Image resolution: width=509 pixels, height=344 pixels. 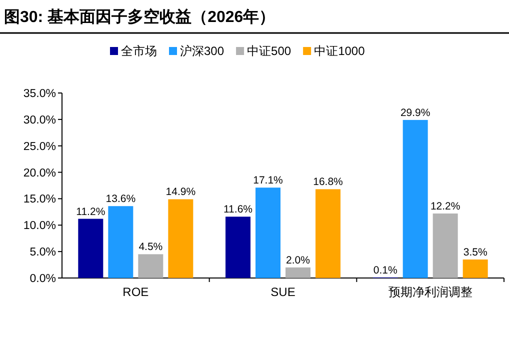 I want to click on data-label: 0.1%, so click(x=385, y=270).